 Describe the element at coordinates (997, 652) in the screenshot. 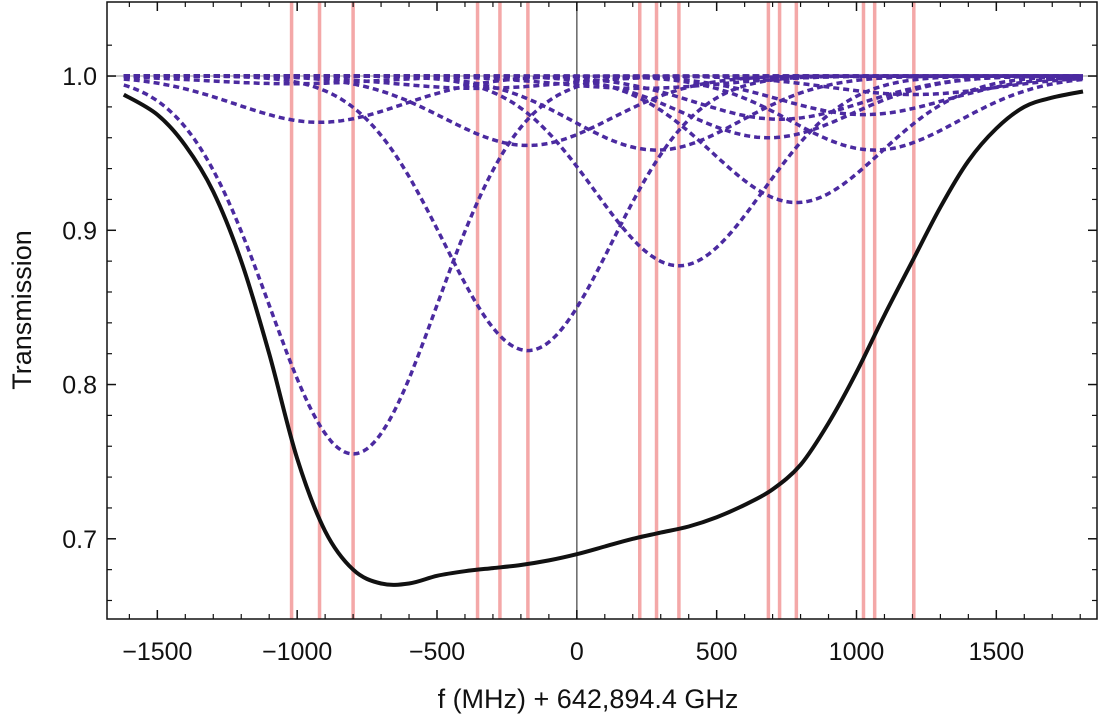

I see `x-tick-label: 1500` at that location.